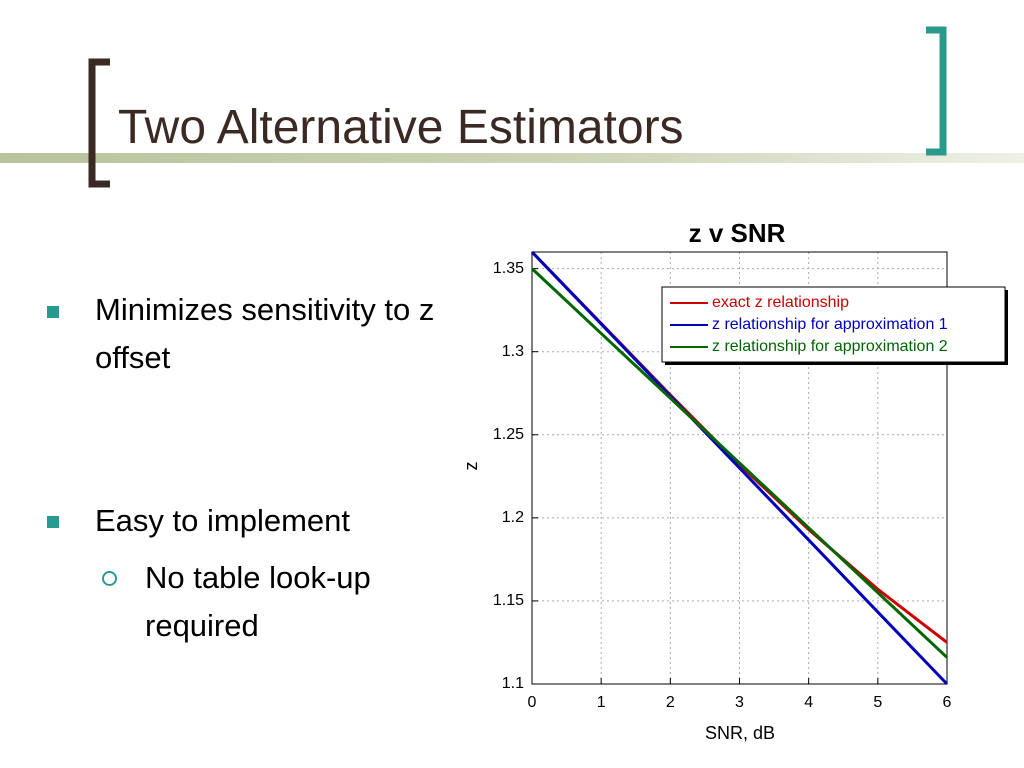  What do you see at coordinates (739, 702) in the screenshot?
I see `x-tick-label: 3` at bounding box center [739, 702].